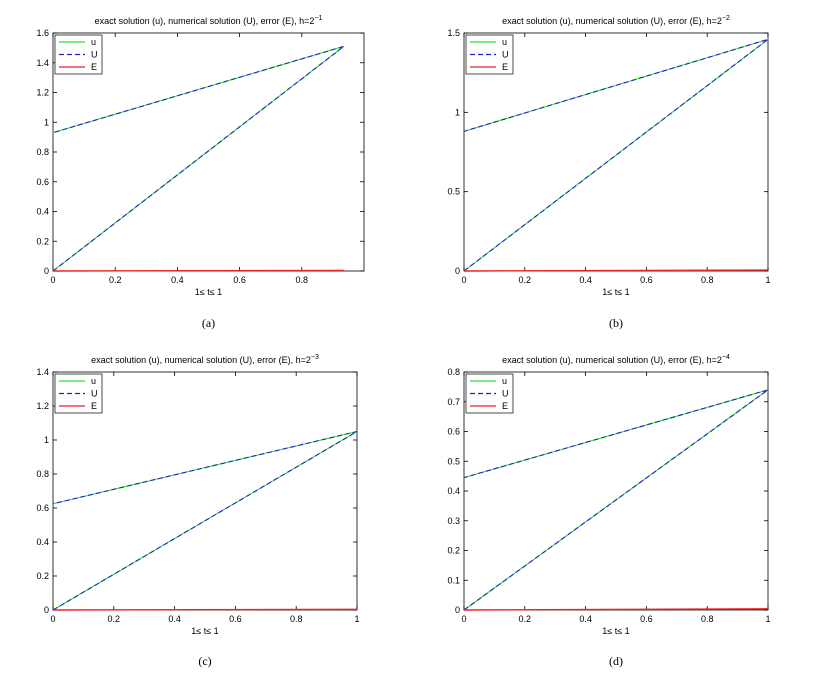 The width and height of the screenshot is (814, 690). I want to click on panel-caption: (a), so click(208, 323).